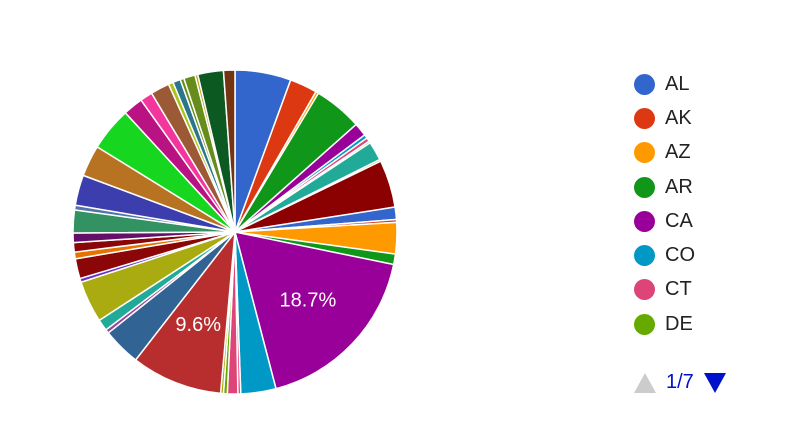  I want to click on legend-label: DE, so click(679, 323).